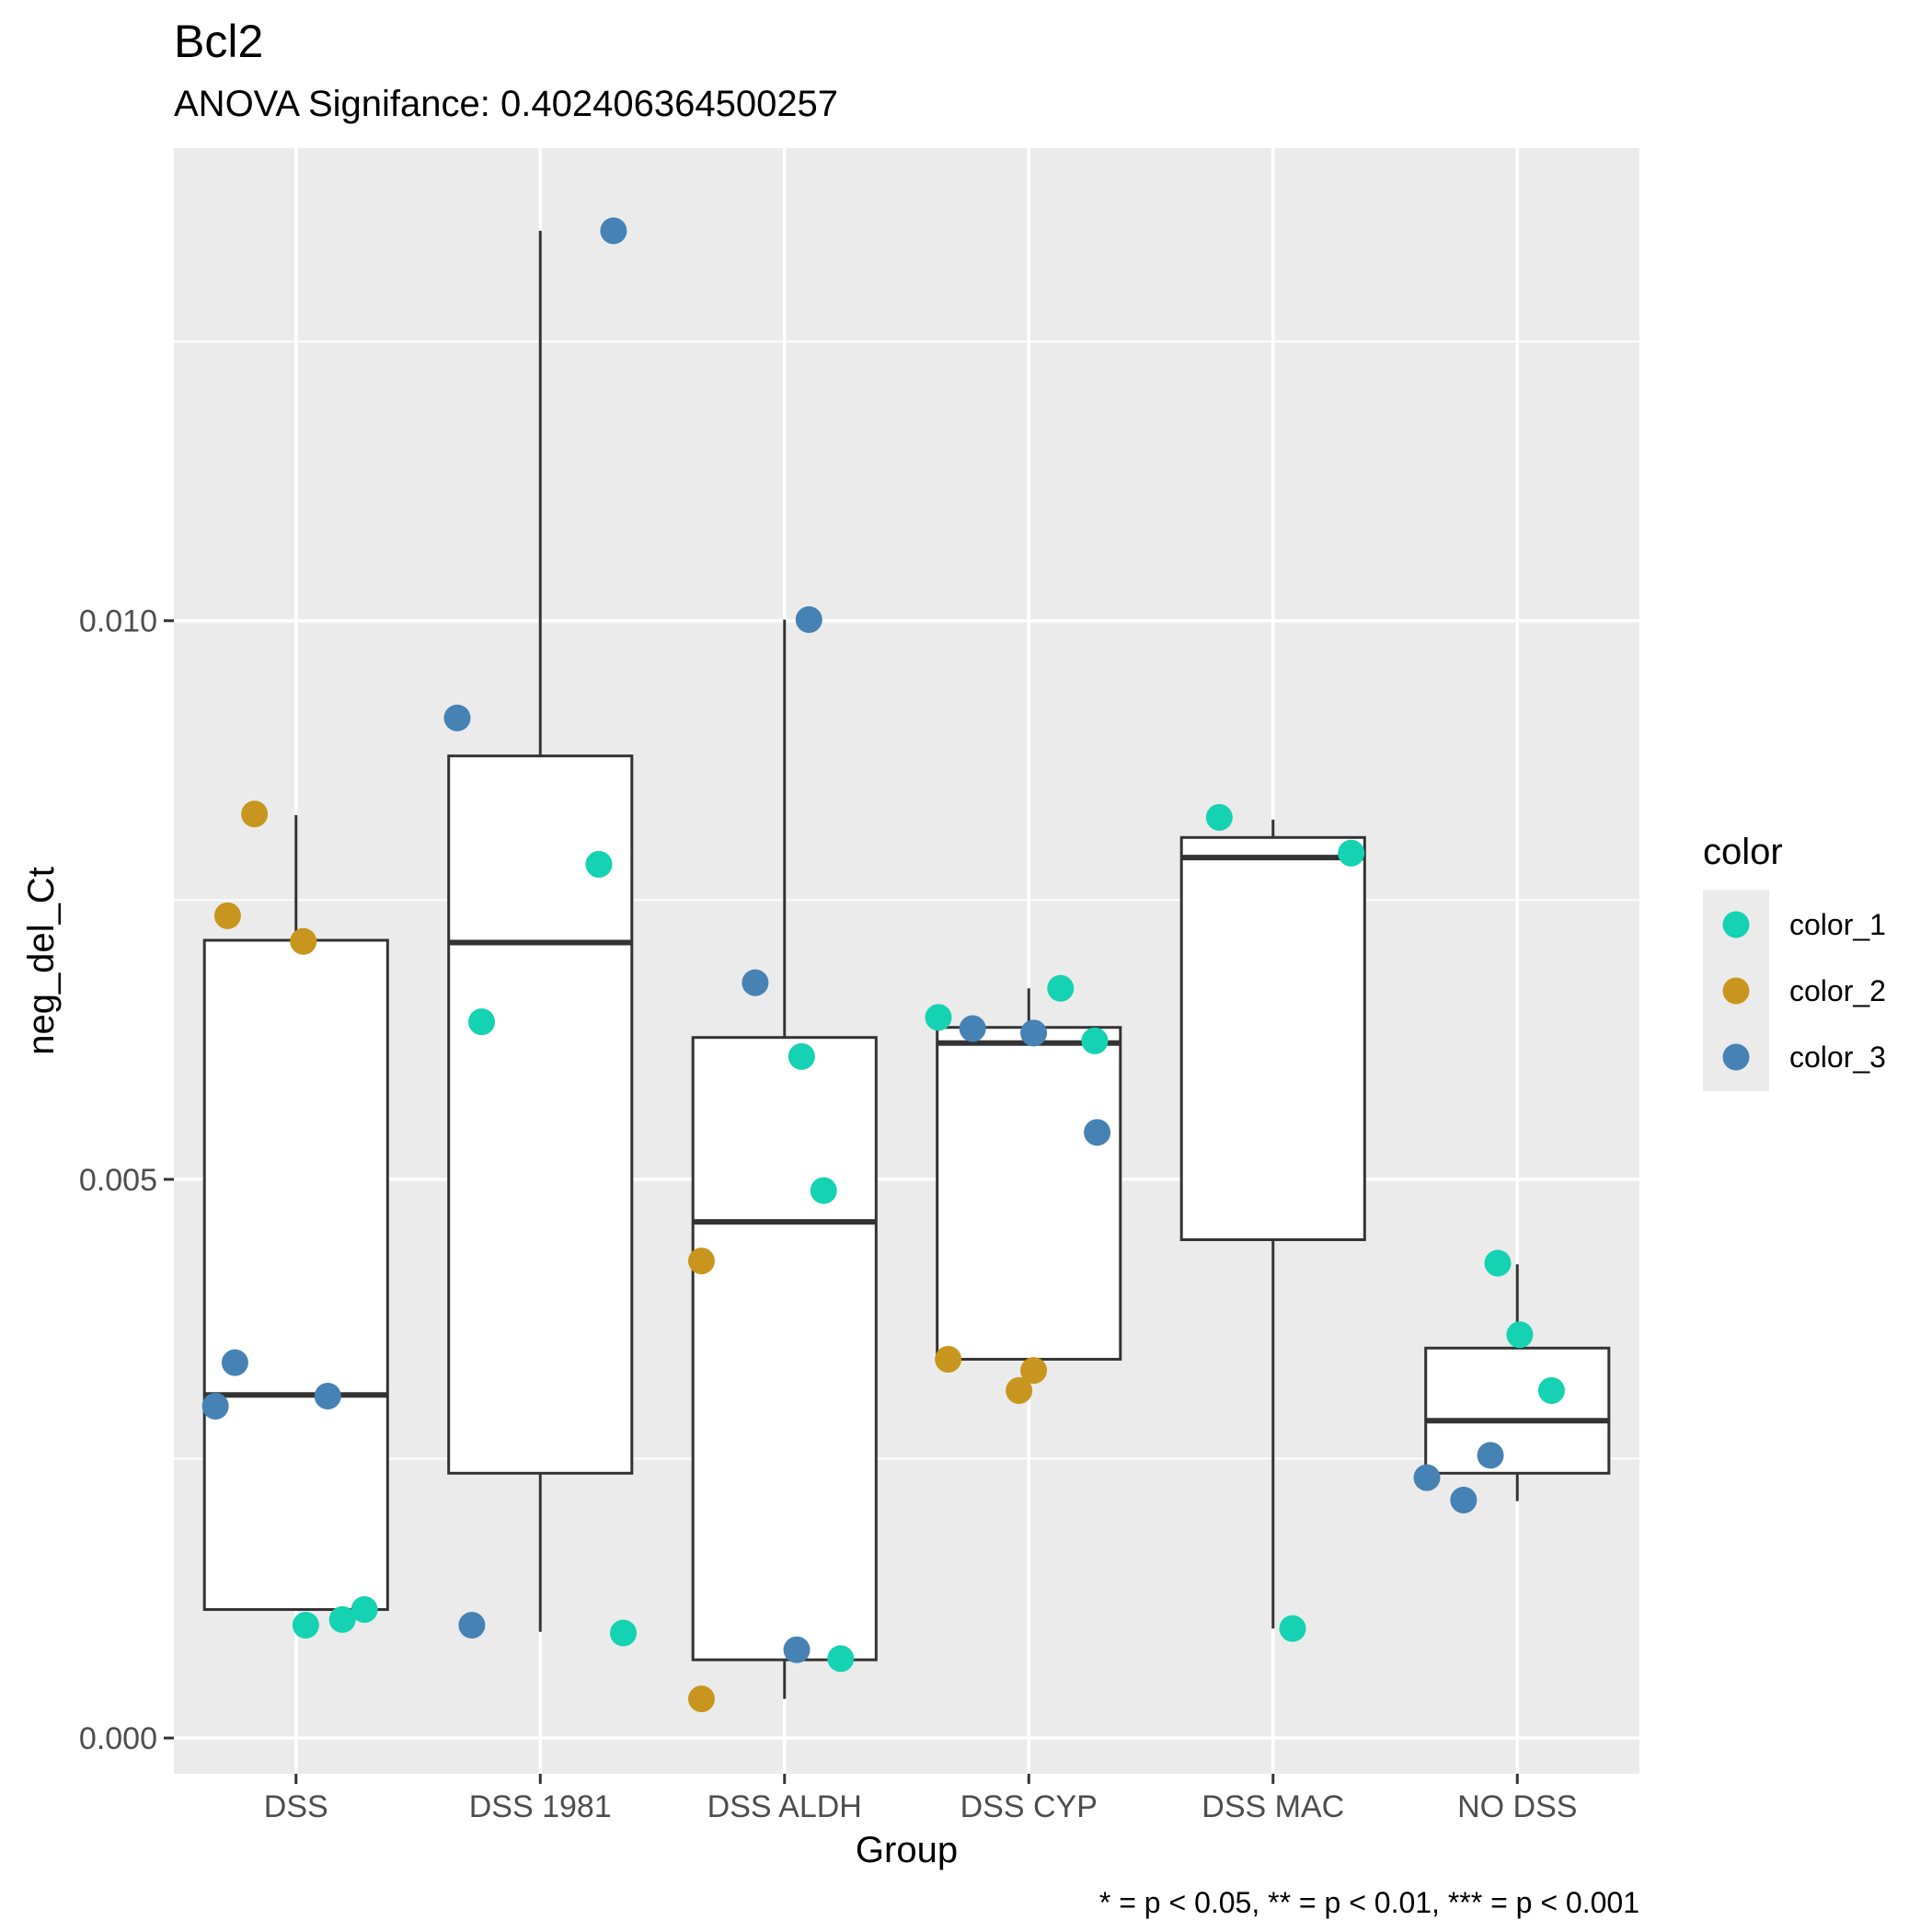  I want to click on y-tick-label: 0.000, so click(118, 1738).